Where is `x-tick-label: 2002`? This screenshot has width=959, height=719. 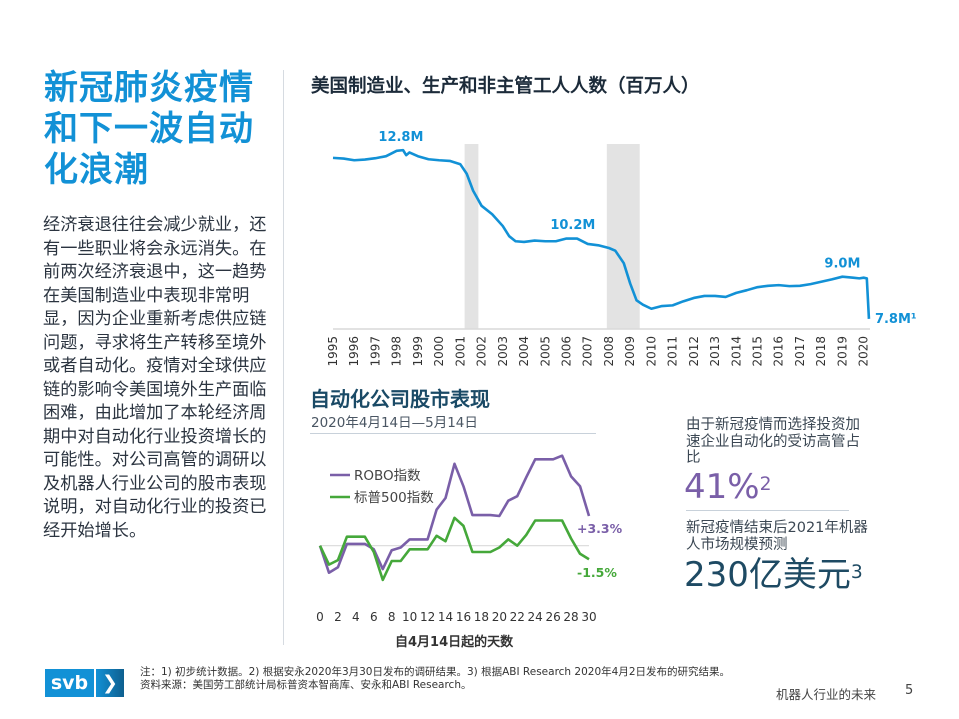
x-tick-label: 2002 is located at coordinates (482, 351).